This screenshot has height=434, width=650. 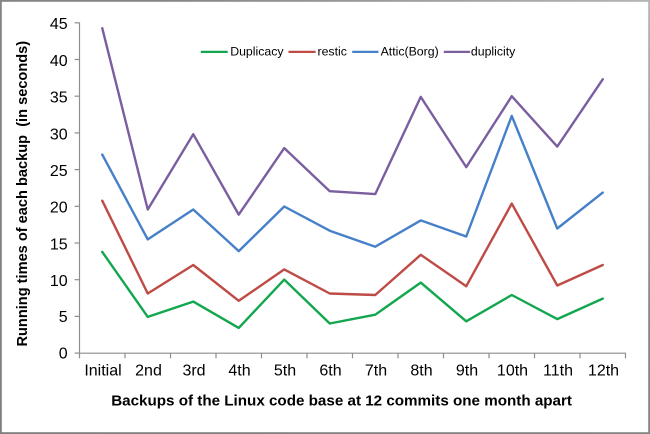 What do you see at coordinates (421, 371) in the screenshot?
I see `svg-text: 8th` at bounding box center [421, 371].